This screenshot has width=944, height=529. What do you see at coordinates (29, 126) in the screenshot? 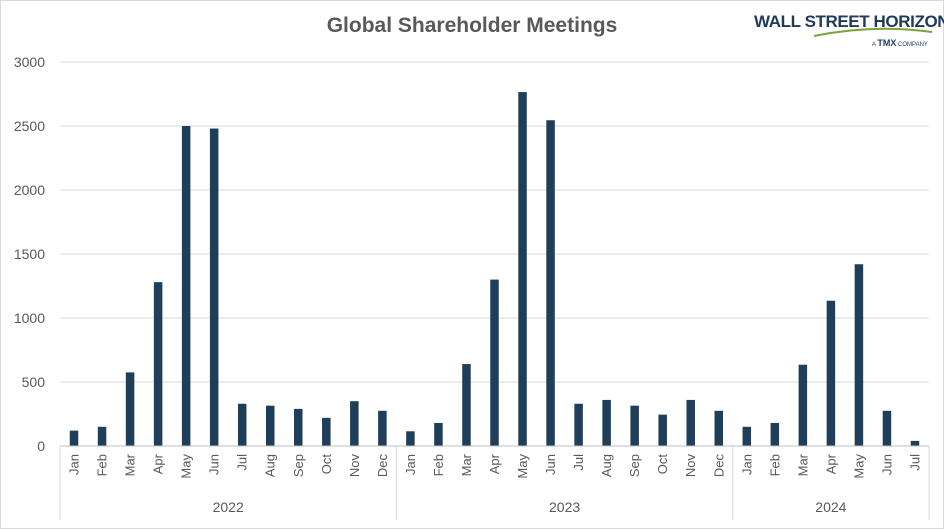
I see `y-tick-label: 2500` at bounding box center [29, 126].